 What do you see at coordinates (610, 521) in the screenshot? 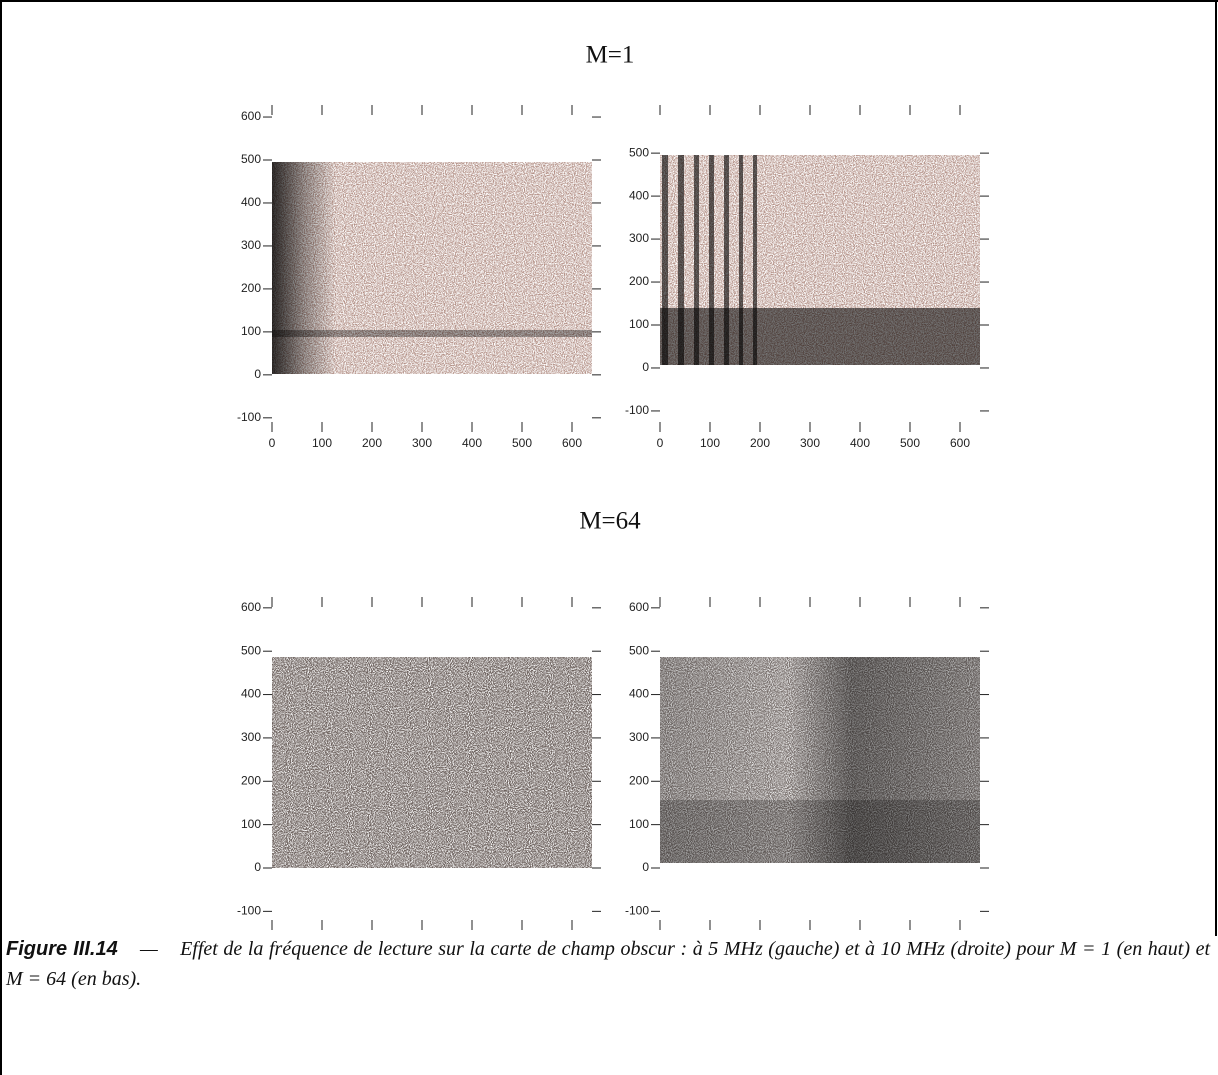
I see `panel-title: M=64` at bounding box center [610, 521].